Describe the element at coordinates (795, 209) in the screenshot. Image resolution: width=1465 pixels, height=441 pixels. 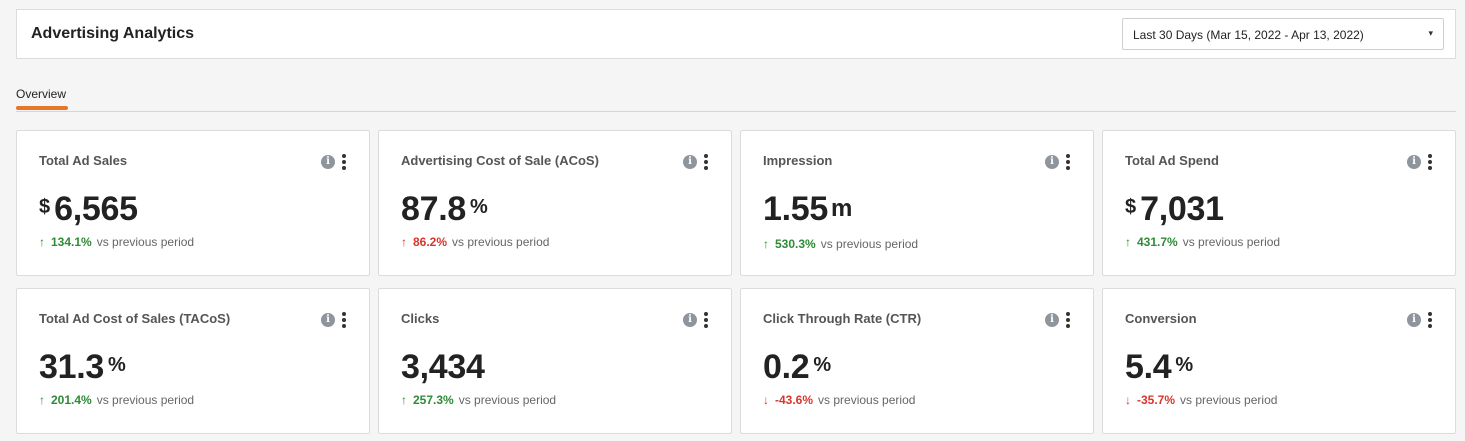
I see `metric-number: 1.55` at that location.